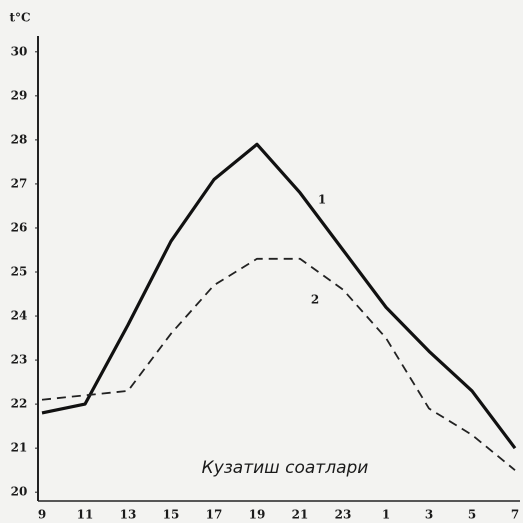 Image resolution: width=523 pixels, height=523 pixels. What do you see at coordinates (19, 95) in the screenshot?
I see `y-tick-label: 29` at bounding box center [19, 95].